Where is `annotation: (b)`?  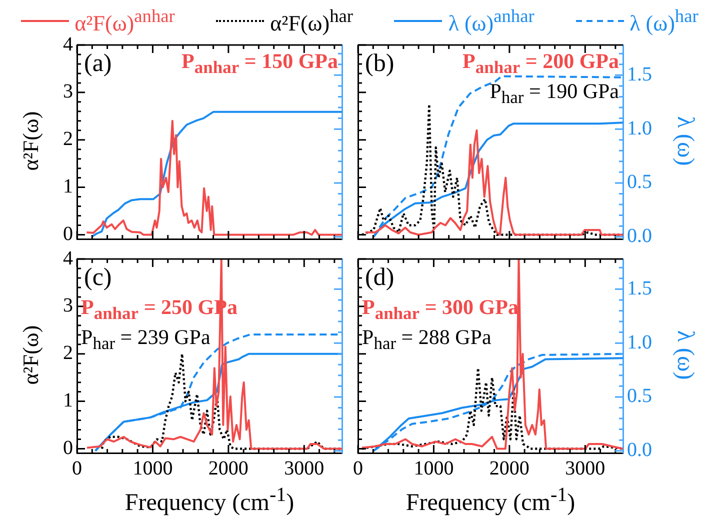 annotation: (b) is located at coordinates (379, 63).